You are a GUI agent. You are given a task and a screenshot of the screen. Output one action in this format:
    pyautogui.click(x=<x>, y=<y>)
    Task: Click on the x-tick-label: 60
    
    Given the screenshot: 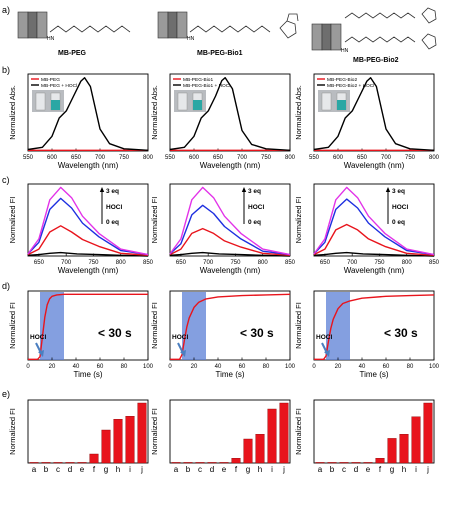 What is the action you would take?
    pyautogui.click(x=100, y=367)
    